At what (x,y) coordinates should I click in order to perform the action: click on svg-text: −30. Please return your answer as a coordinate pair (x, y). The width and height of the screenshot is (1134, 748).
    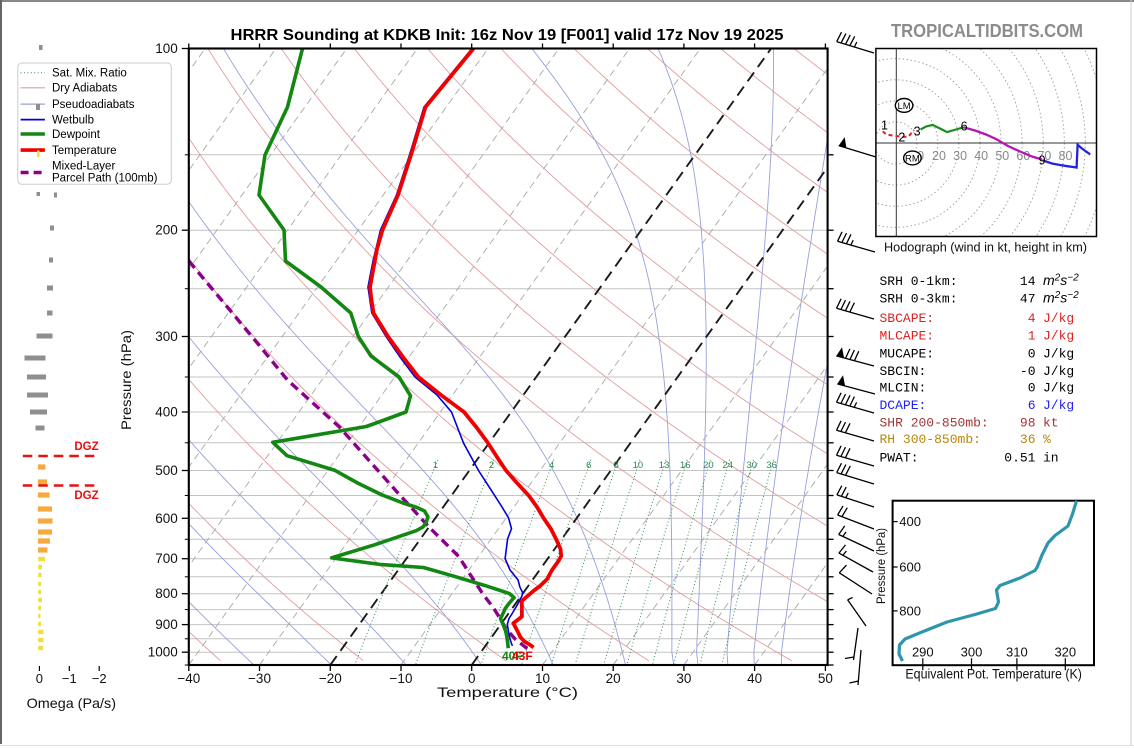
    Looking at the image, I should click on (259, 678).